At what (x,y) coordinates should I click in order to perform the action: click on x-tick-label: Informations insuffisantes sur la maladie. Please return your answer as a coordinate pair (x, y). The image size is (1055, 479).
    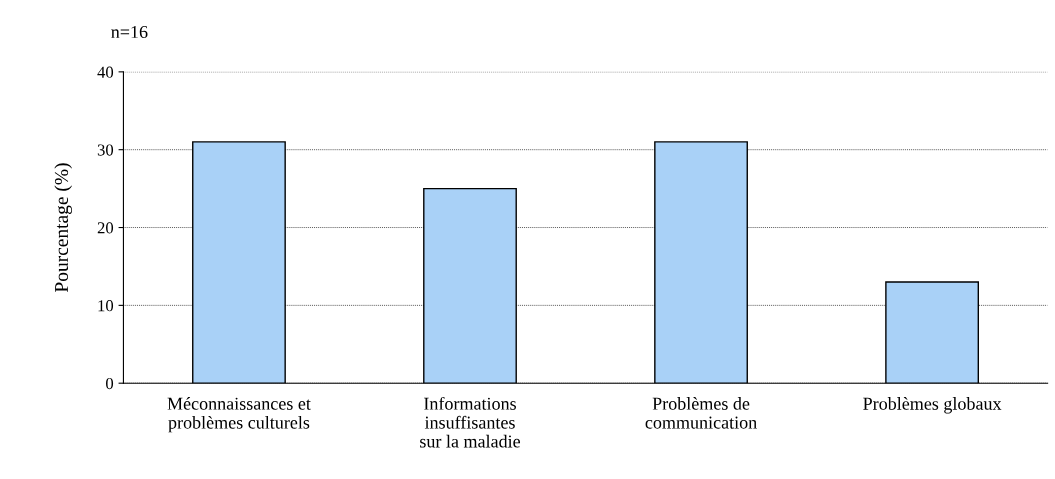
    Looking at the image, I should click on (470, 422).